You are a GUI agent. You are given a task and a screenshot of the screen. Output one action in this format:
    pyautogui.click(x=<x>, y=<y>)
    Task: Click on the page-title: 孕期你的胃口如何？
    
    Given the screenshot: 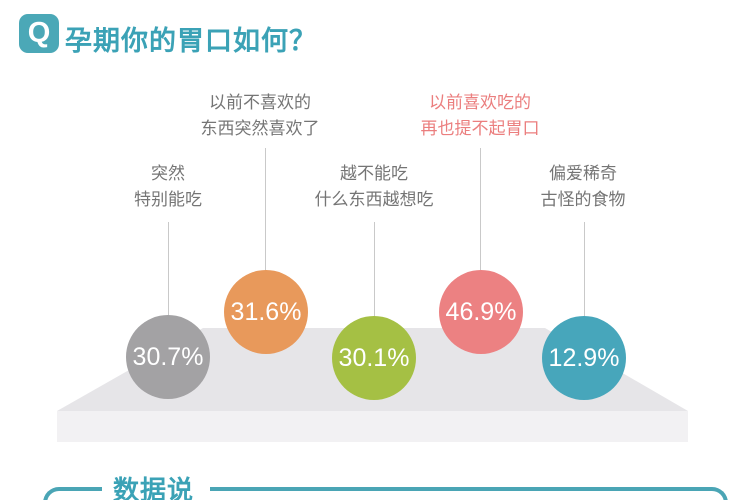 What is the action you would take?
    pyautogui.click(x=191, y=41)
    